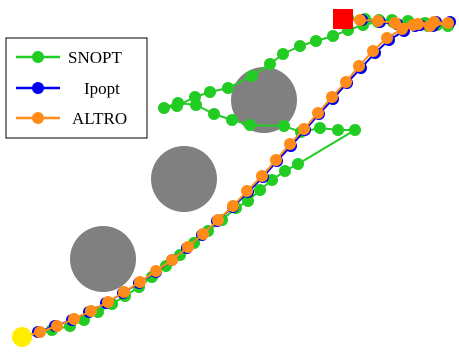 The image size is (459, 352). What do you see at coordinates (68, 88) in the screenshot?
I see `legend-entry-ipopt: Ipopt` at bounding box center [68, 88].